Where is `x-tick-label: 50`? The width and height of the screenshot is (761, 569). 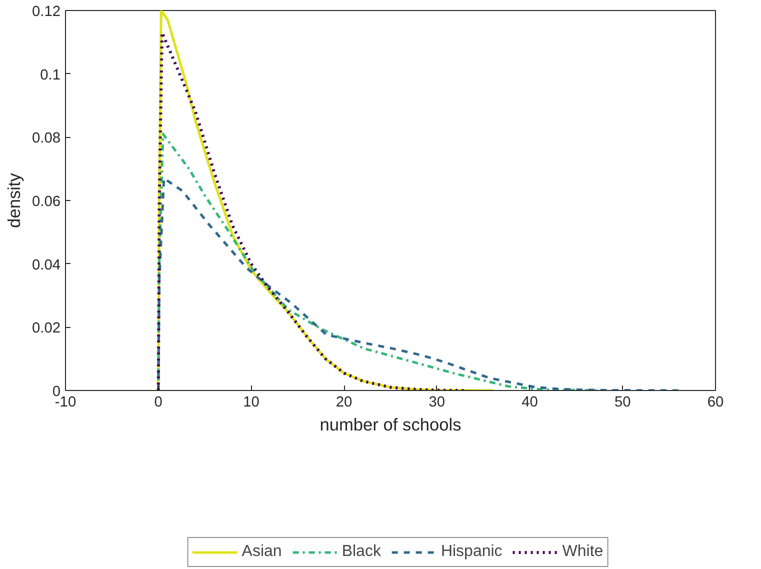
x-tick-label: 50 is located at coordinates (622, 402).